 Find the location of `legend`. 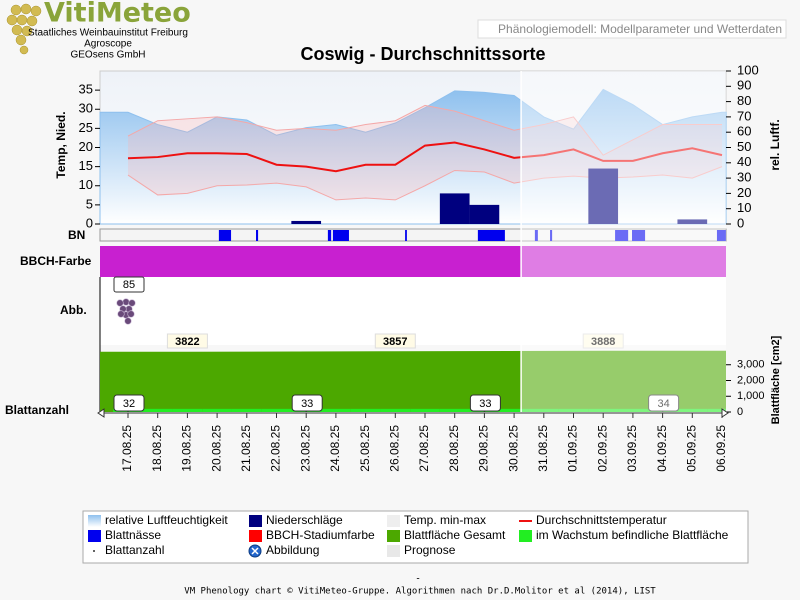

legend is located at coordinates (415, 537).